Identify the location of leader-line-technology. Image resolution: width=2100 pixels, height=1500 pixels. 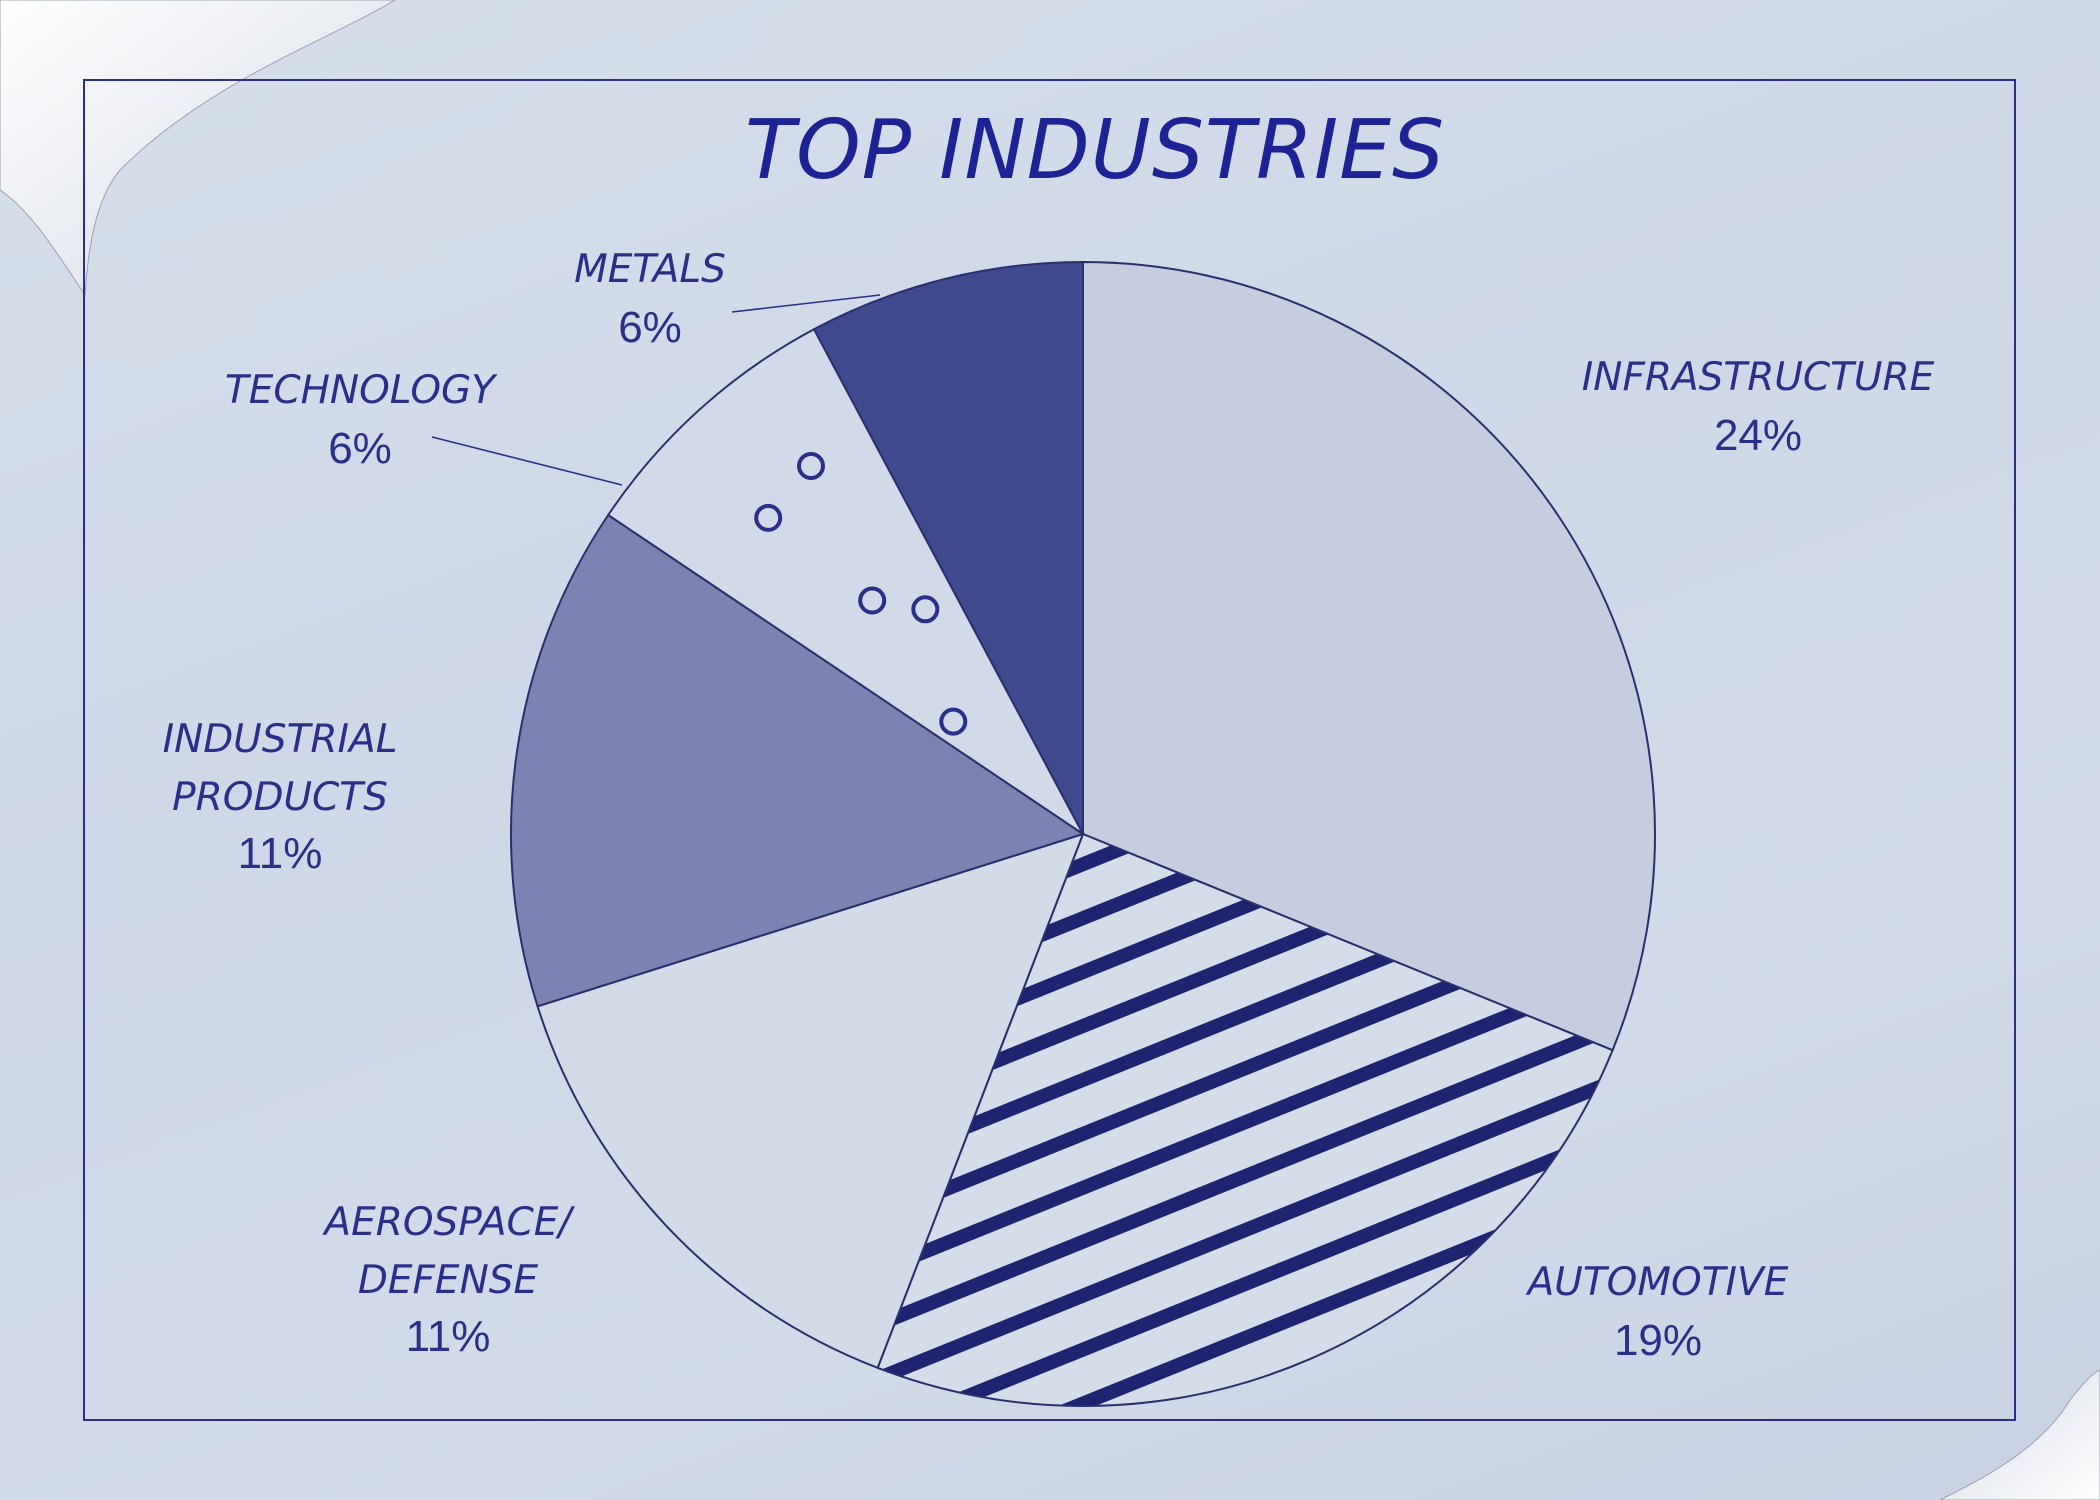
(527, 461).